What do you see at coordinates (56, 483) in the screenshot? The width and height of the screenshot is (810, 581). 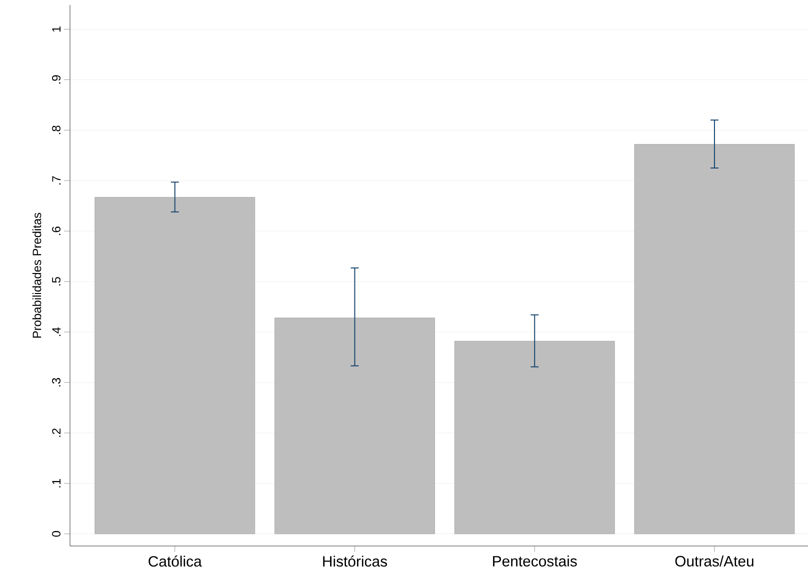 I see `y-tick-label: .1` at bounding box center [56, 483].